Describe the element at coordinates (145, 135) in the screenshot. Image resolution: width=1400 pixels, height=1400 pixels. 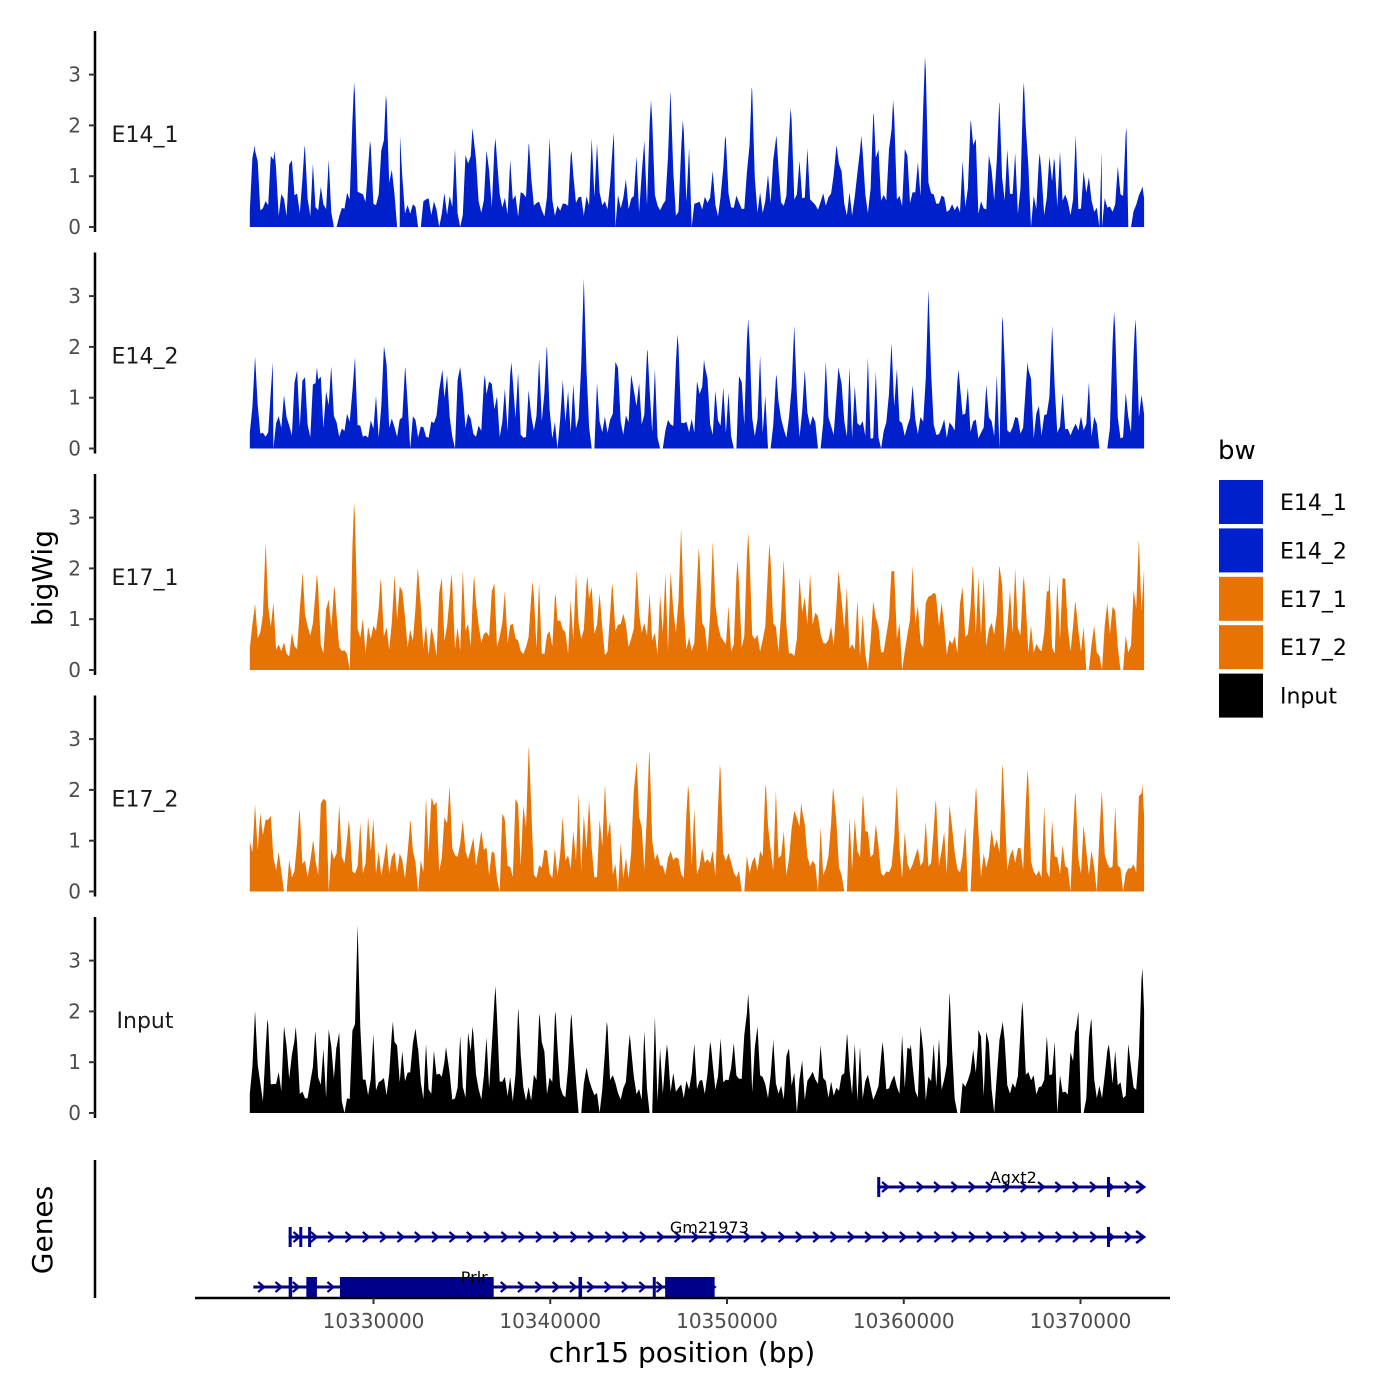
I see `track-label: E14_1` at that location.